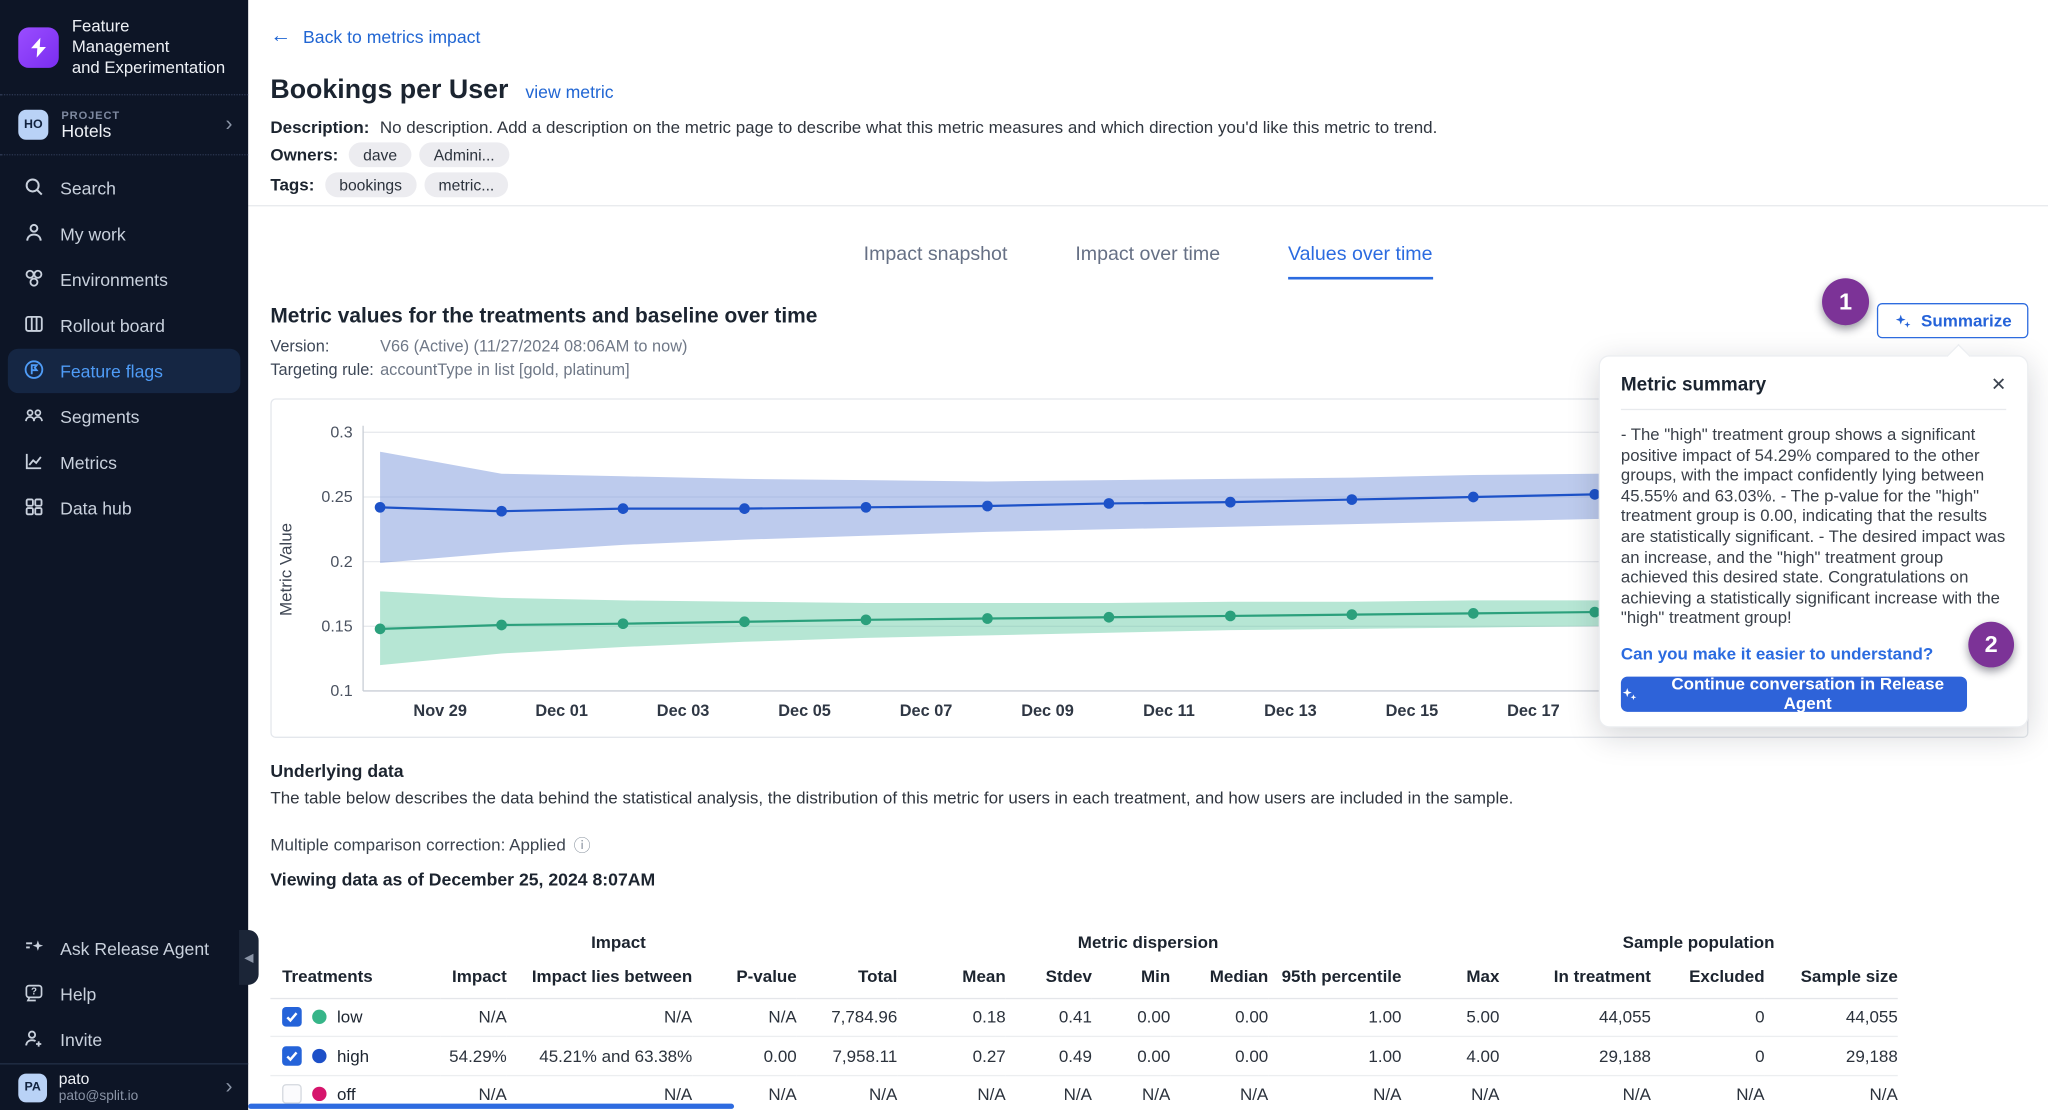 Image resolution: width=2048 pixels, height=1110 pixels. What do you see at coordinates (1813, 409) in the screenshot?
I see `divider` at bounding box center [1813, 409].